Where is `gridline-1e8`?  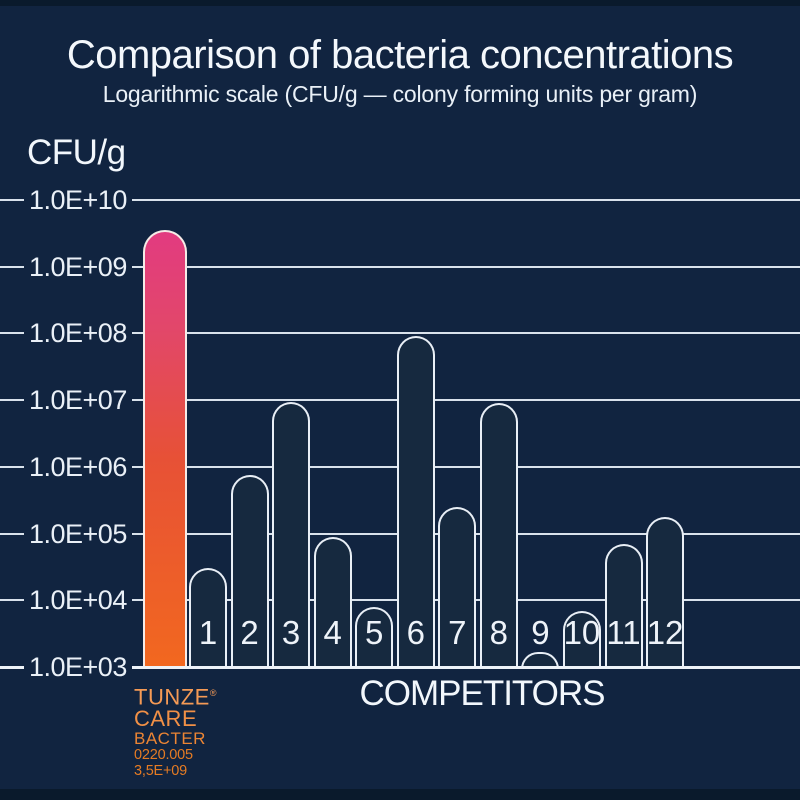 gridline-1e8 is located at coordinates (400, 333).